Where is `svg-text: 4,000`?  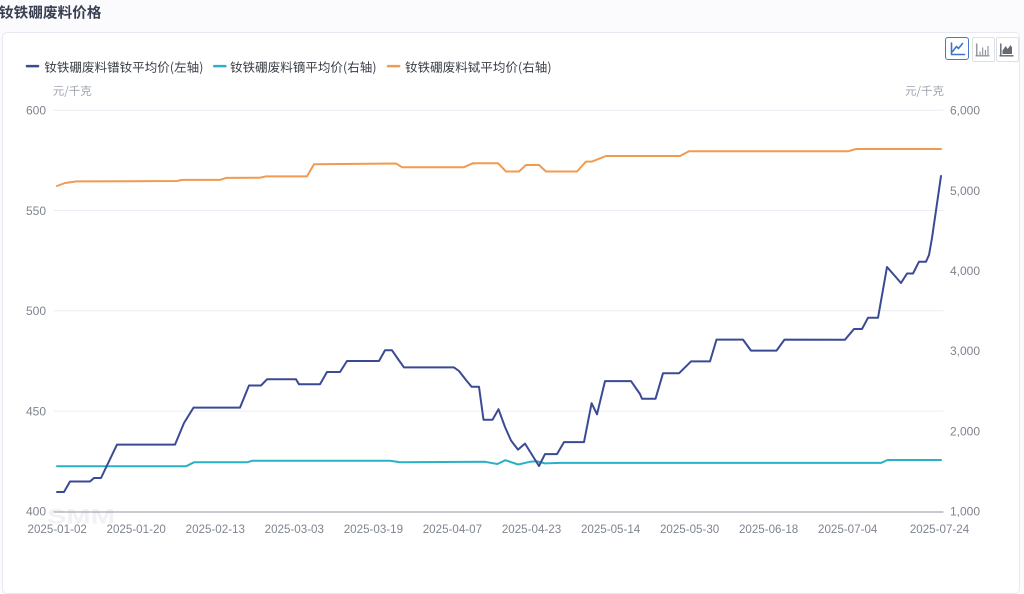 svg-text: 4,000 is located at coordinates (965, 271).